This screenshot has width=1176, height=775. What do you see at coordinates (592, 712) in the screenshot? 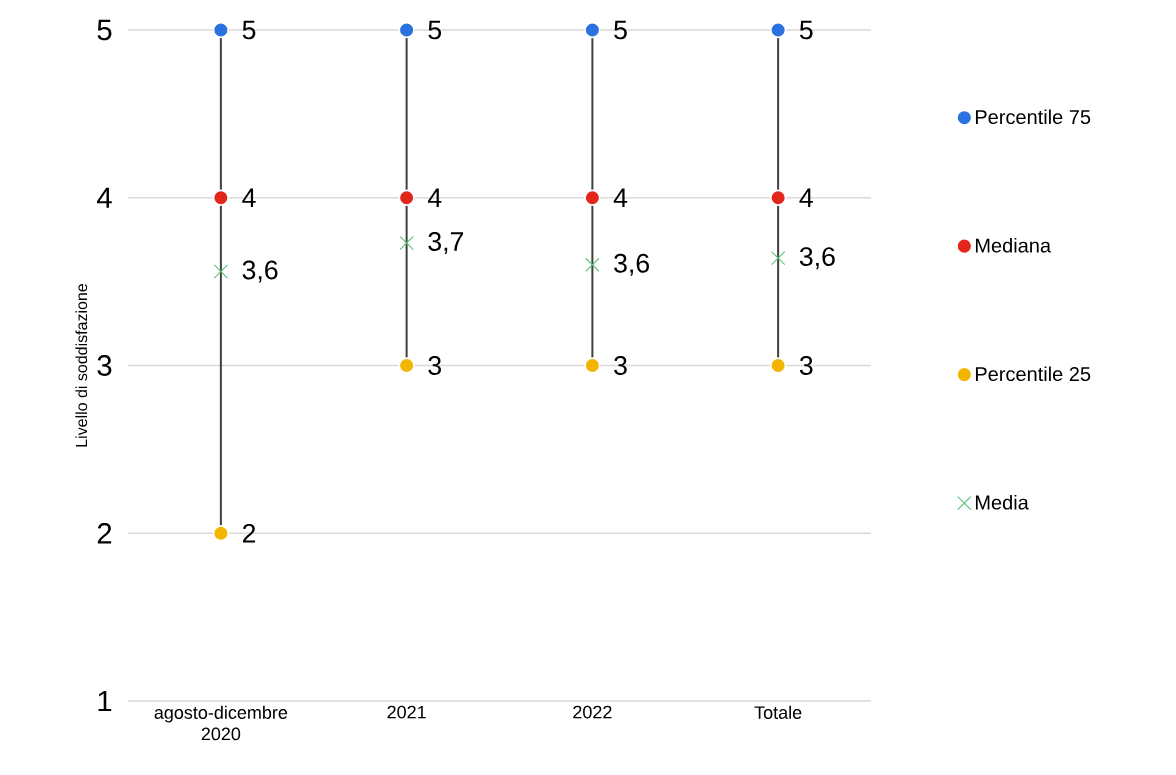
I see `x-tick-label: 2022` at bounding box center [592, 712].